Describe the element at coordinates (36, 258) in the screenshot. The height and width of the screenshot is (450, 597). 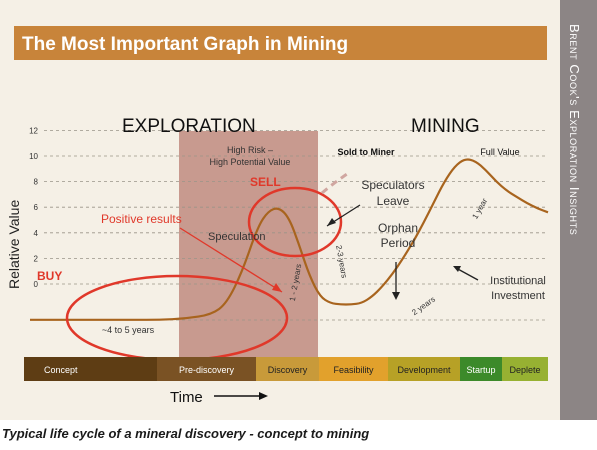
I see `y-tick-label: 2` at that location.